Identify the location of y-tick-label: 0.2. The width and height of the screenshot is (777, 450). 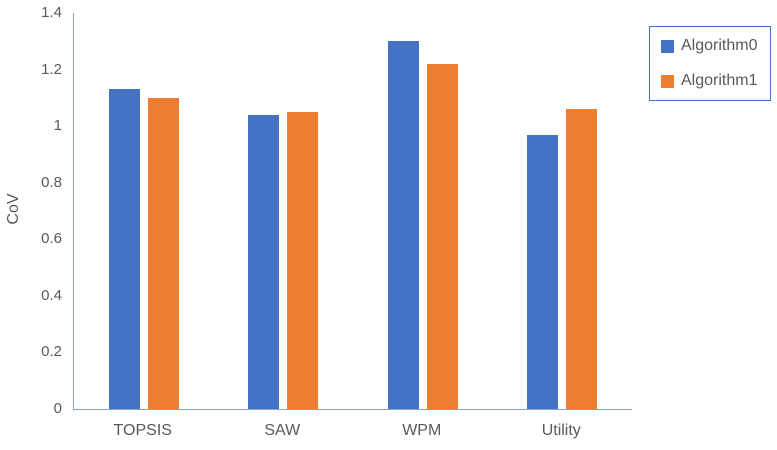
(51, 352).